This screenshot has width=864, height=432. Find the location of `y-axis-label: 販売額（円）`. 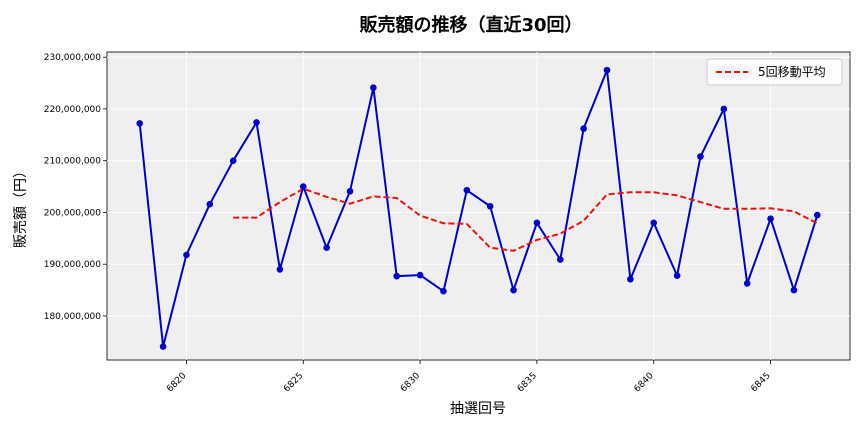

y-axis-label: 販売額（円） is located at coordinates (21, 206).